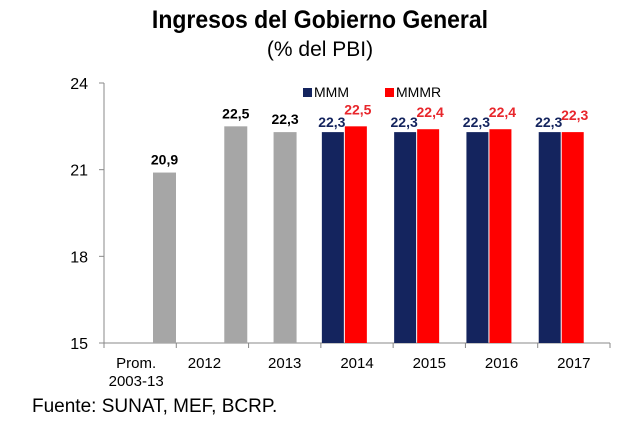 The width and height of the screenshot is (640, 430). I want to click on x-tick-label: 2016, so click(501, 363).